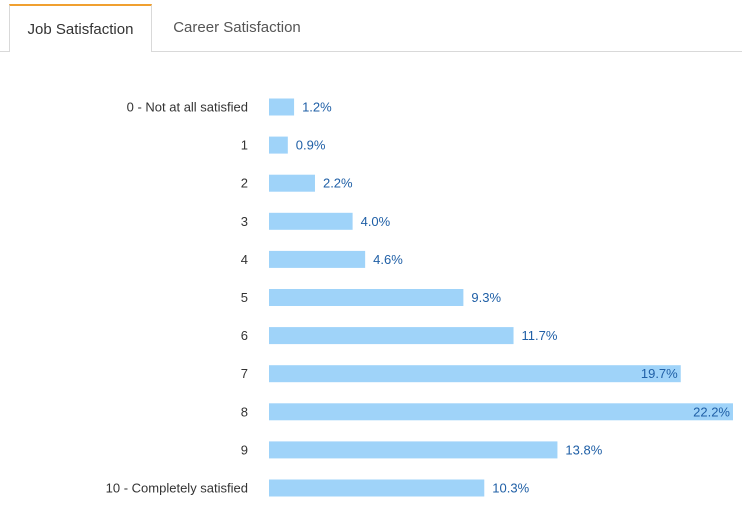 The image size is (750, 507). What do you see at coordinates (510, 488) in the screenshot?
I see `value-label: 10.3%` at bounding box center [510, 488].